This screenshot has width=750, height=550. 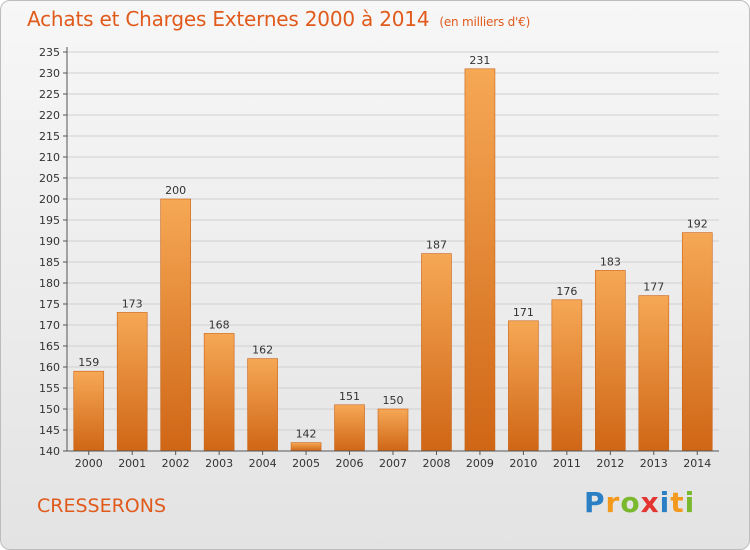 What do you see at coordinates (49, 283) in the screenshot?
I see `y-tick-label: 180` at bounding box center [49, 283].